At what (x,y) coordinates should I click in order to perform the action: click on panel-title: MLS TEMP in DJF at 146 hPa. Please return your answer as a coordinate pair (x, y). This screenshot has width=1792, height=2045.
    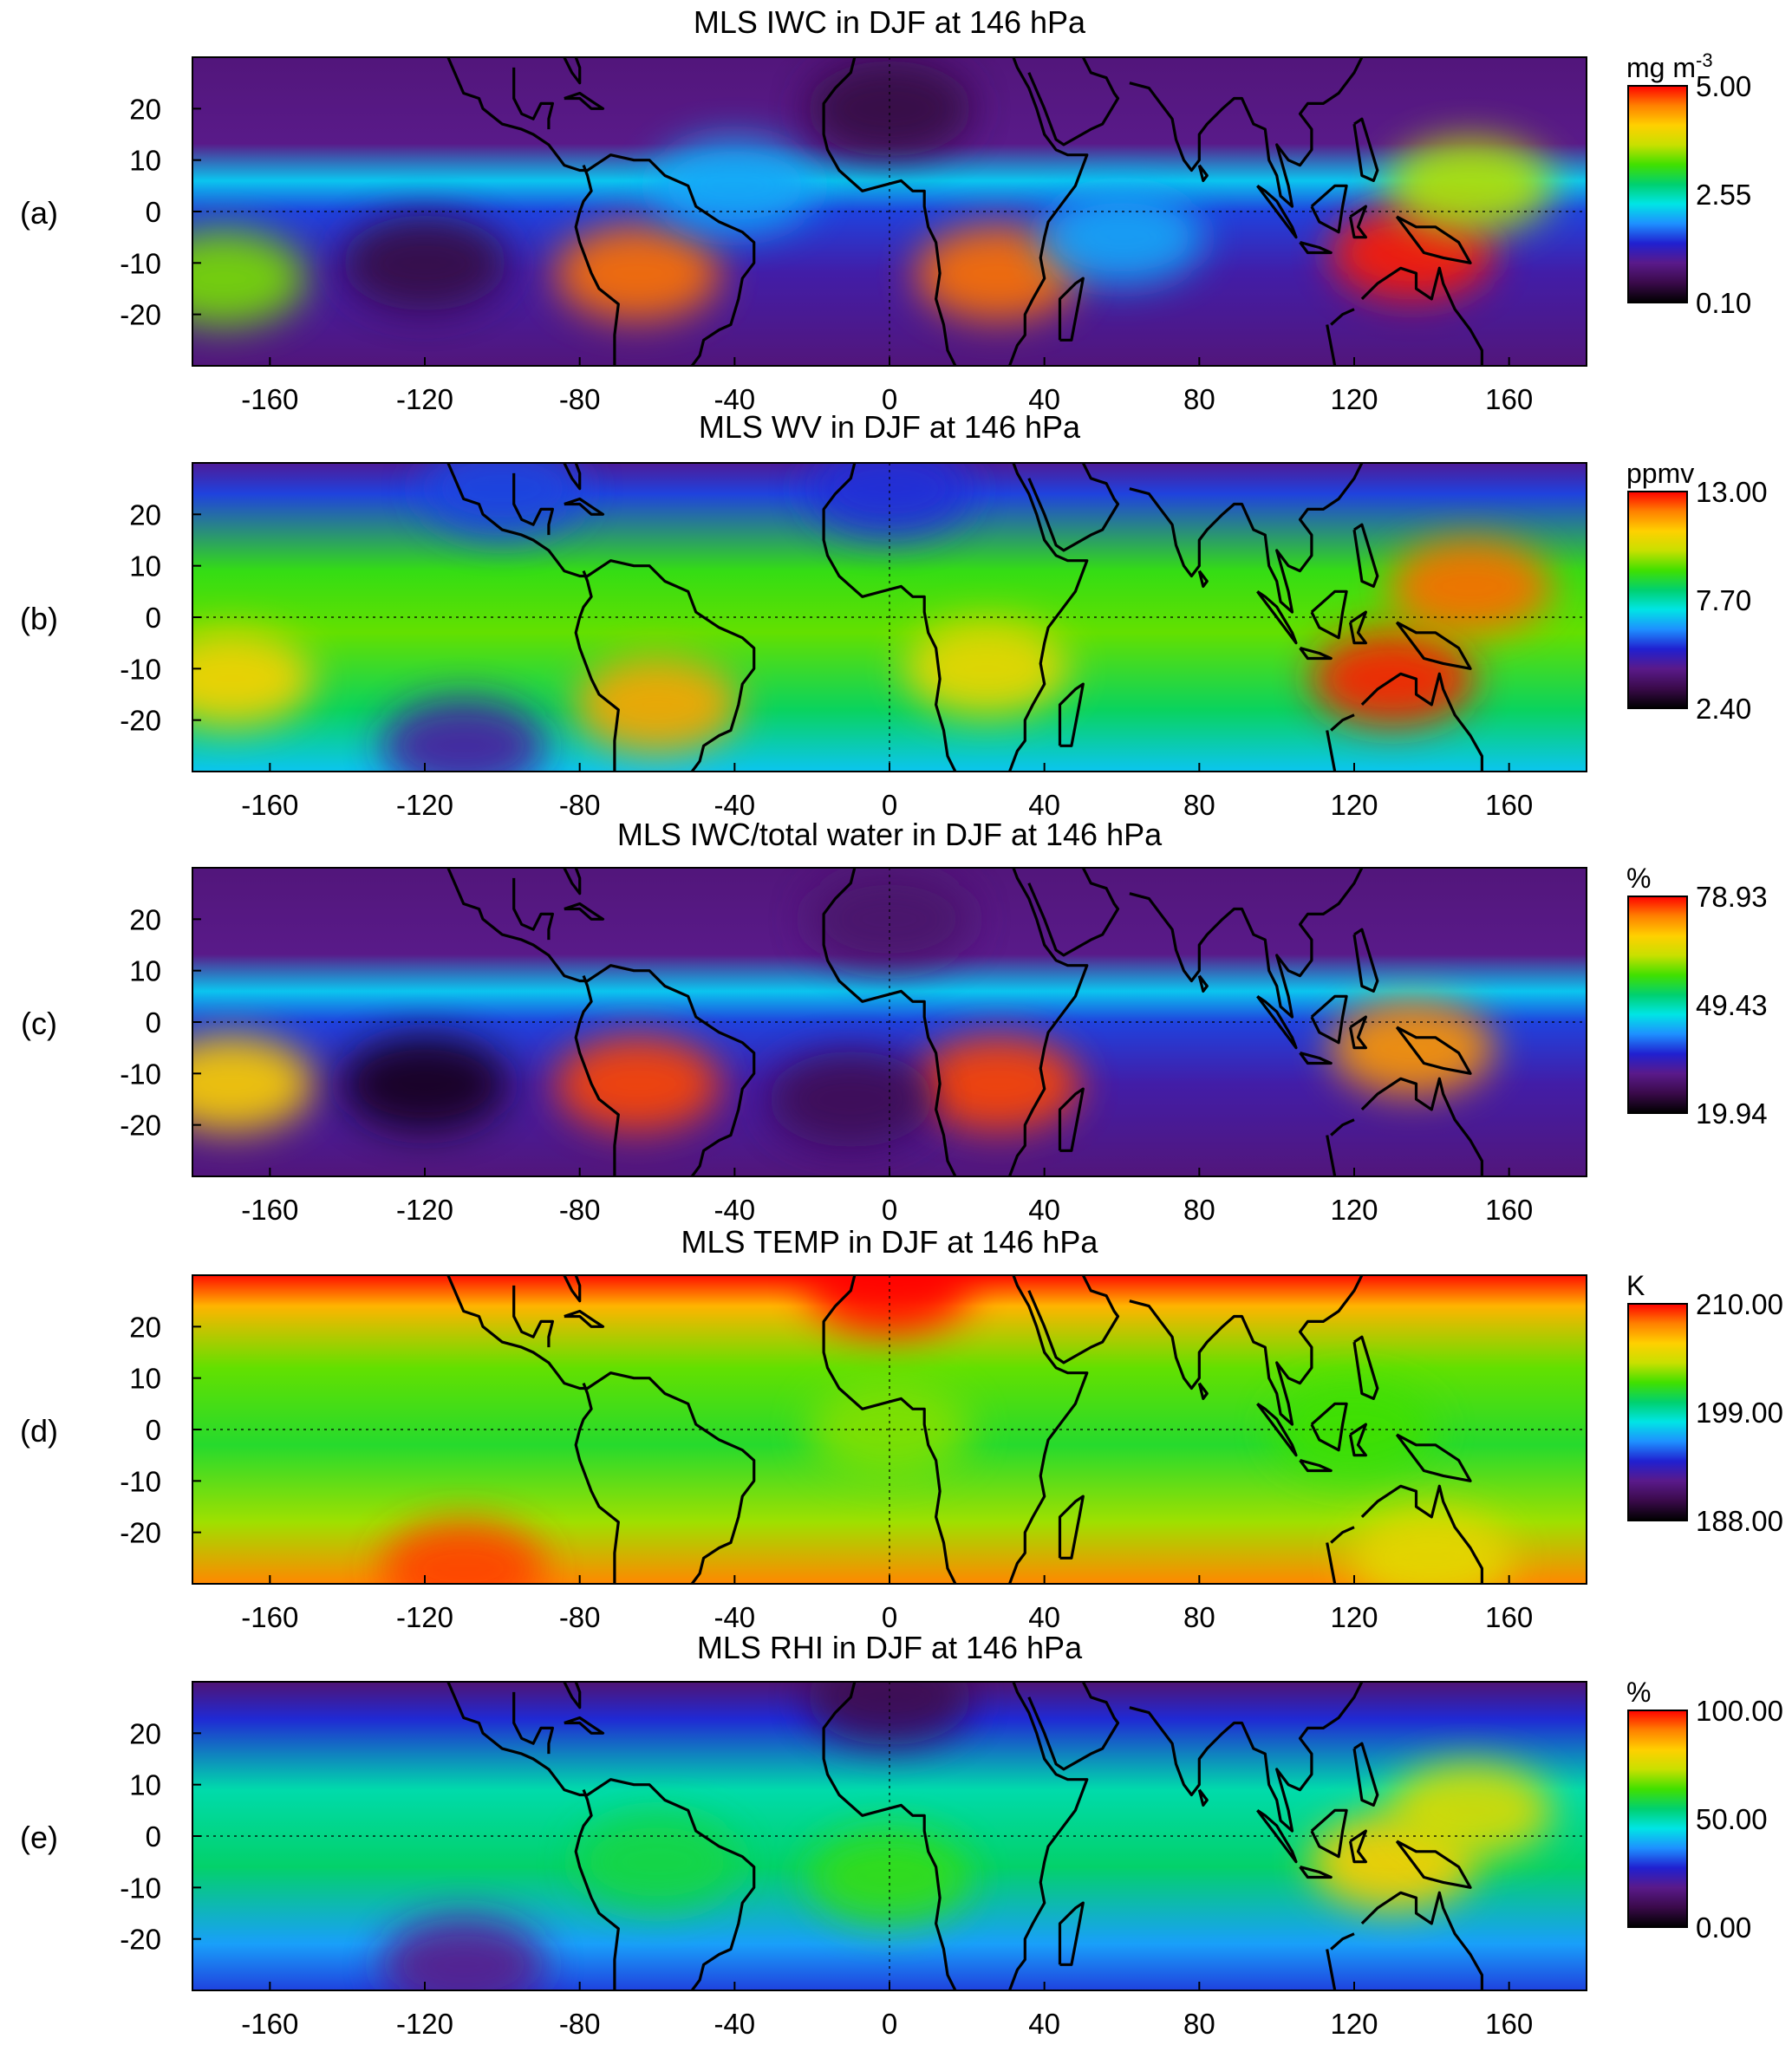
    Looking at the image, I should click on (890, 1242).